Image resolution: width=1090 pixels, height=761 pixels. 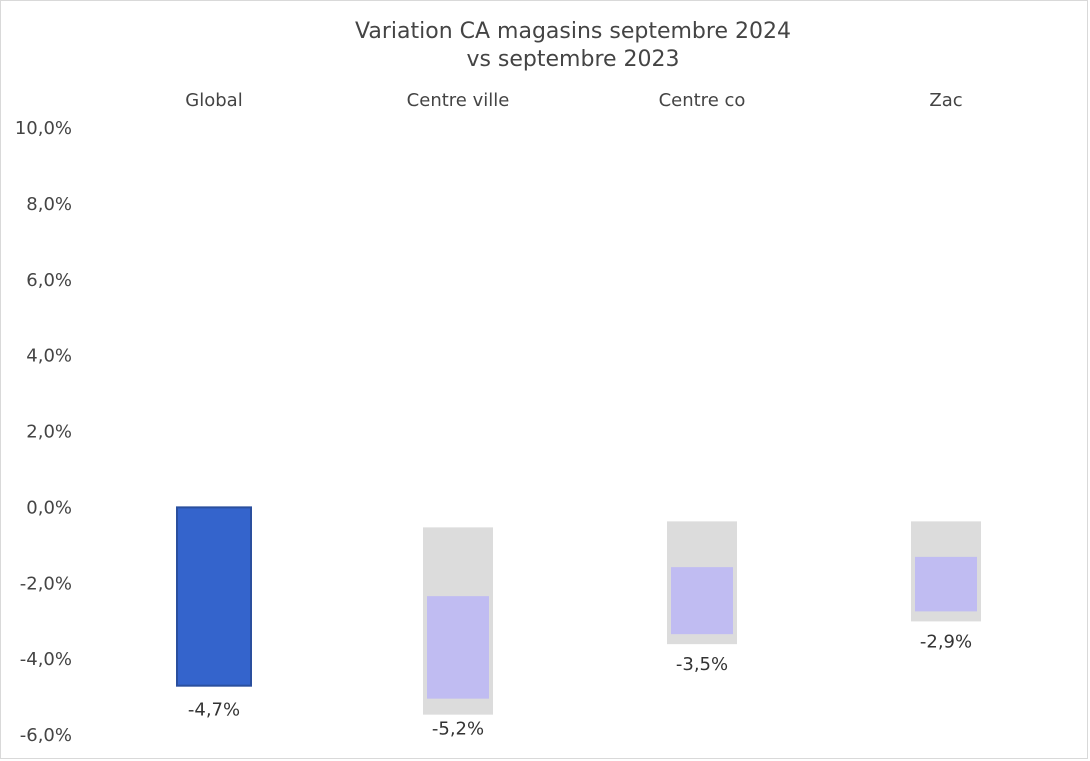 What do you see at coordinates (49, 507) in the screenshot?
I see `y-tick-label: 0,0%` at bounding box center [49, 507].